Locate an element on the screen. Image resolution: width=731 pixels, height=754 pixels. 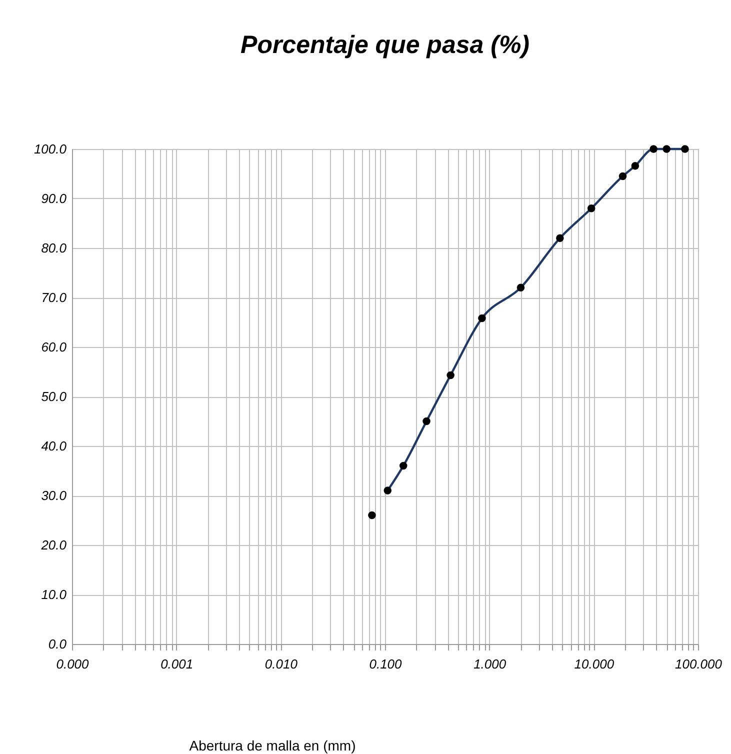
y-tick-label: 100.0 is located at coordinates (51, 149).